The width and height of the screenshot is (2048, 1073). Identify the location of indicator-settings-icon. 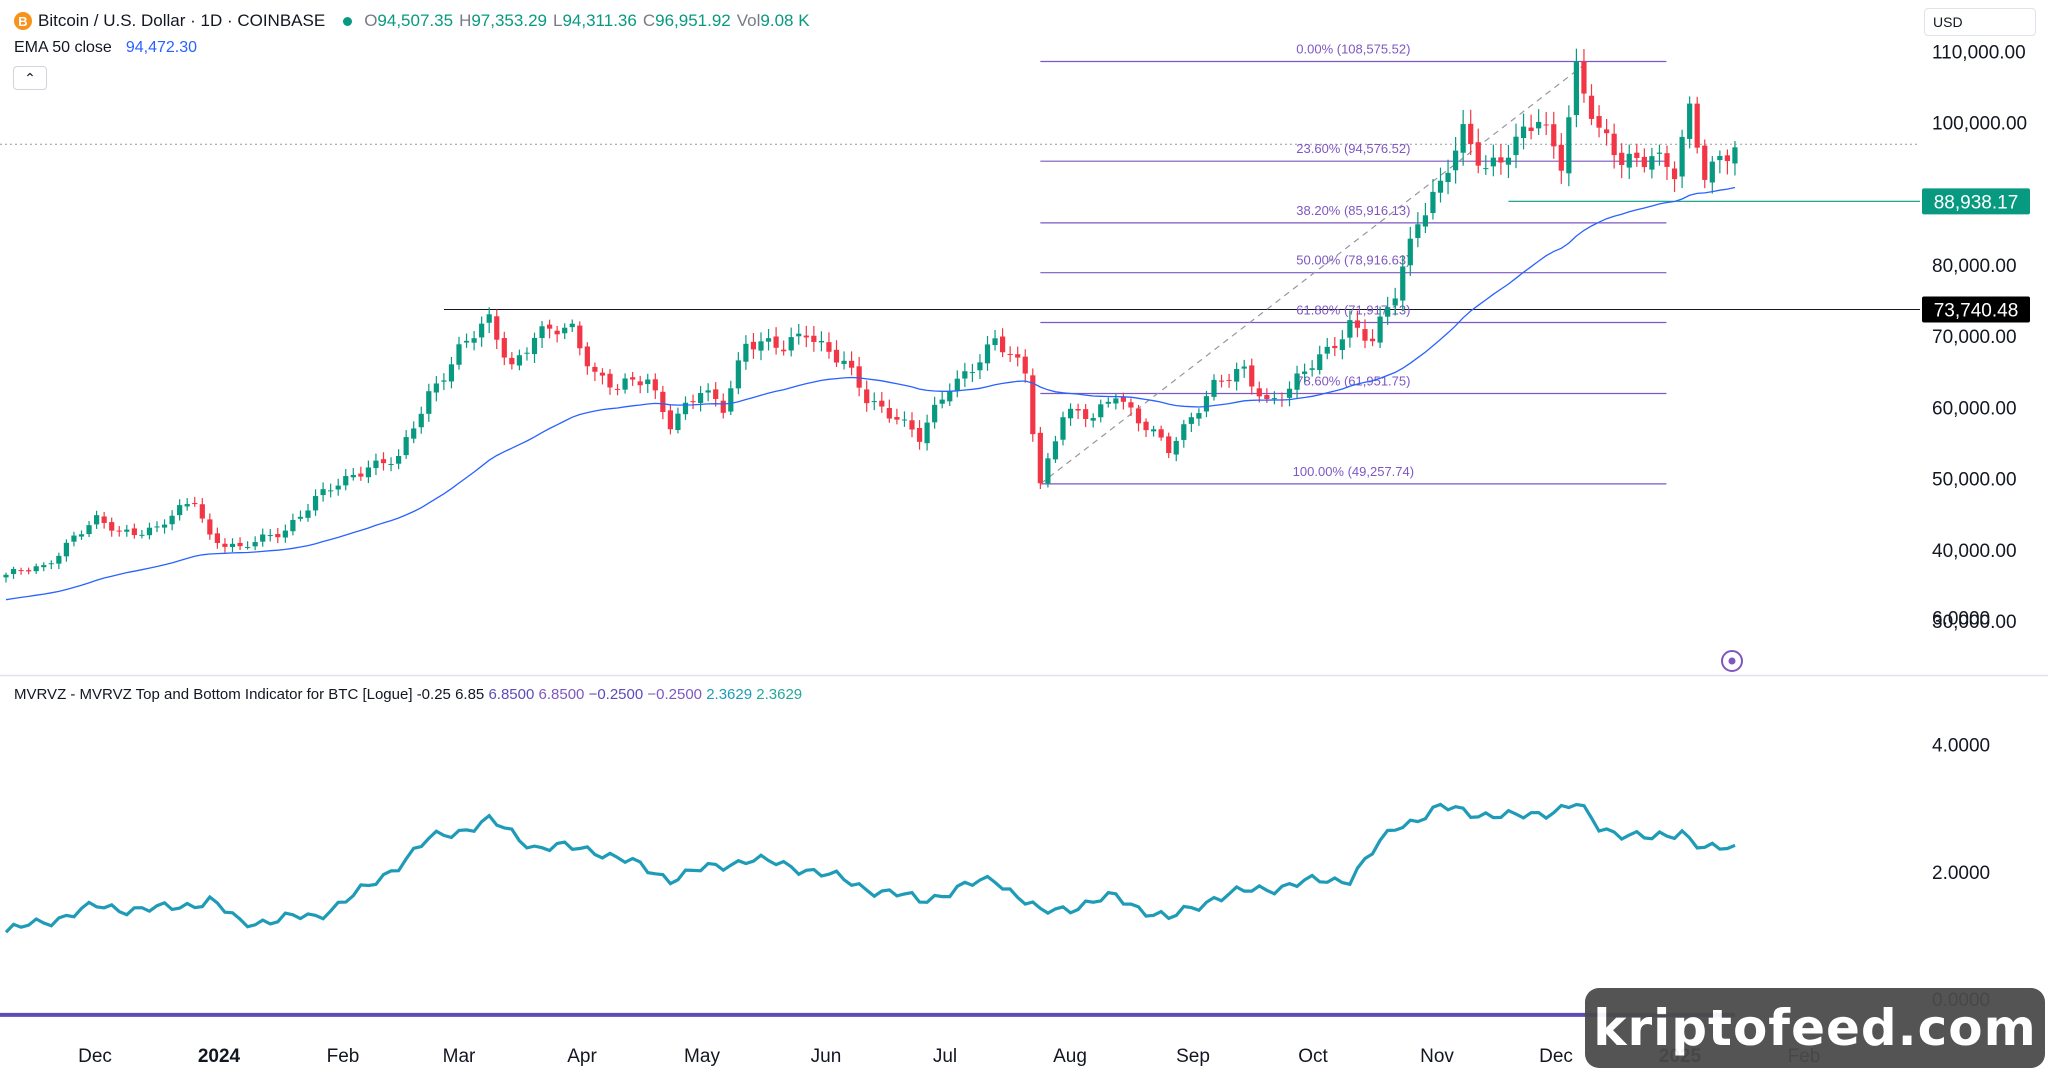
(1732, 661).